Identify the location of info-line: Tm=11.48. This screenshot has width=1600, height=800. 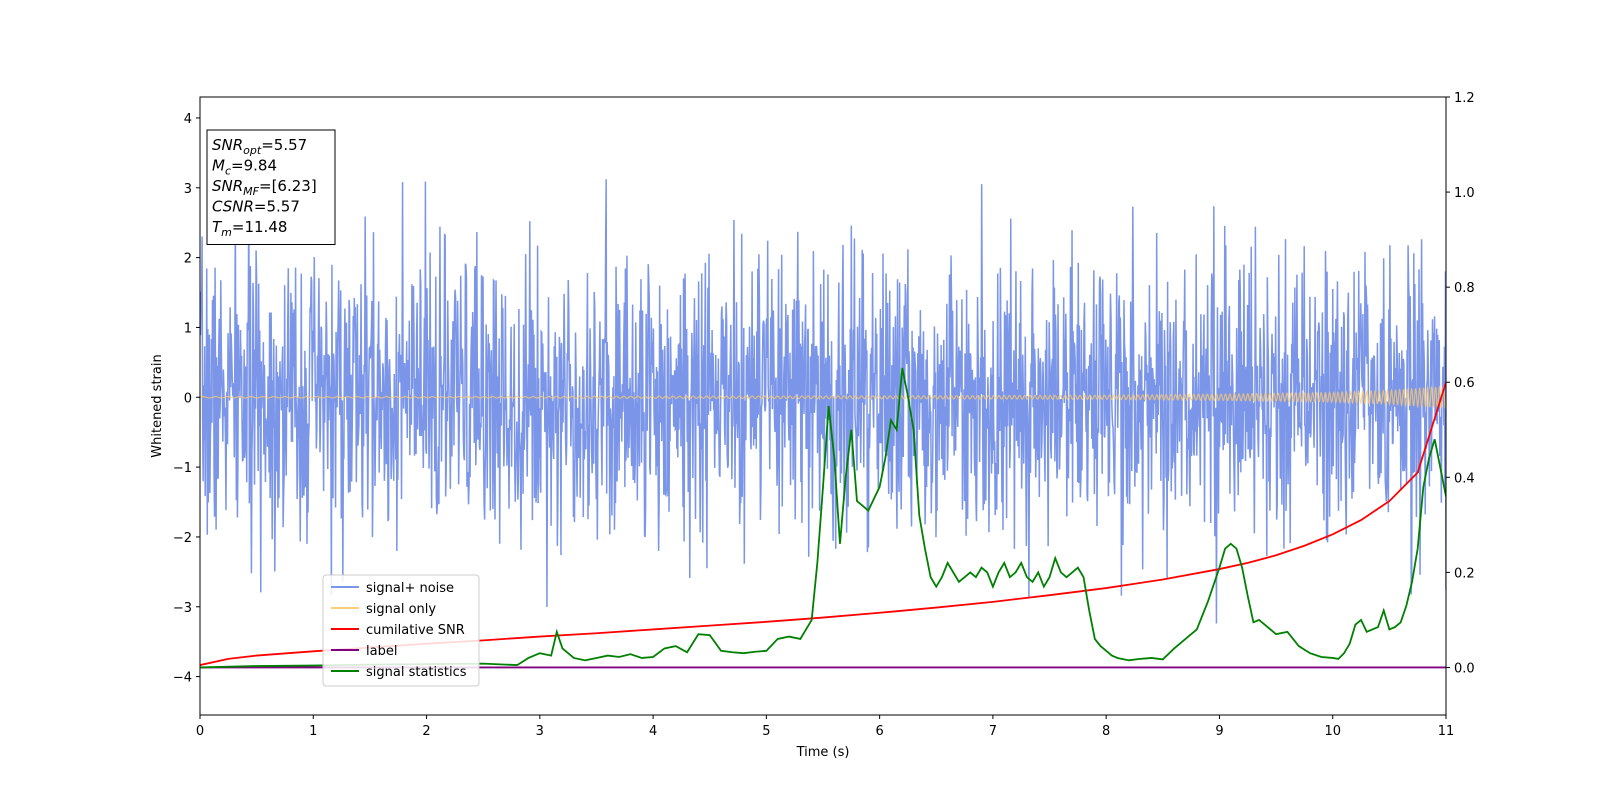
(249, 228).